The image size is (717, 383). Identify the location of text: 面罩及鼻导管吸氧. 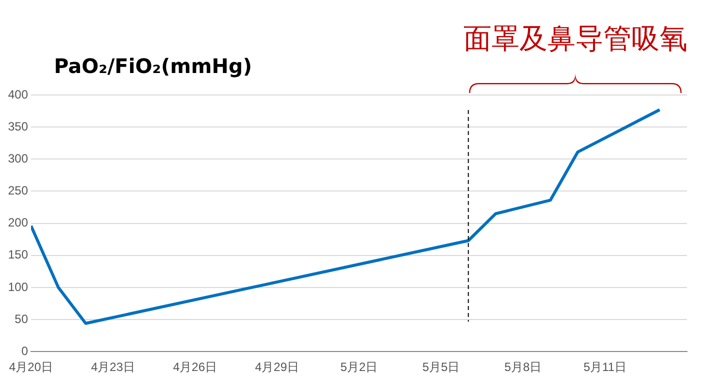
(576, 39).